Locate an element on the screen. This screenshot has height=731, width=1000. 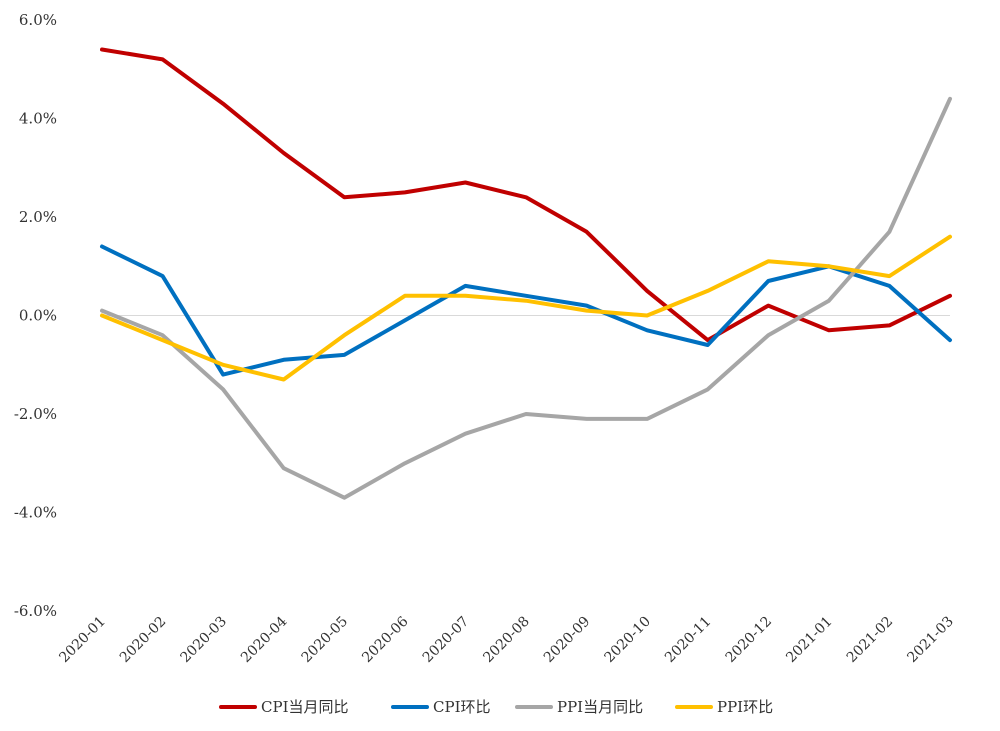
x-tick-label: 2020-09 is located at coordinates (567, 640).